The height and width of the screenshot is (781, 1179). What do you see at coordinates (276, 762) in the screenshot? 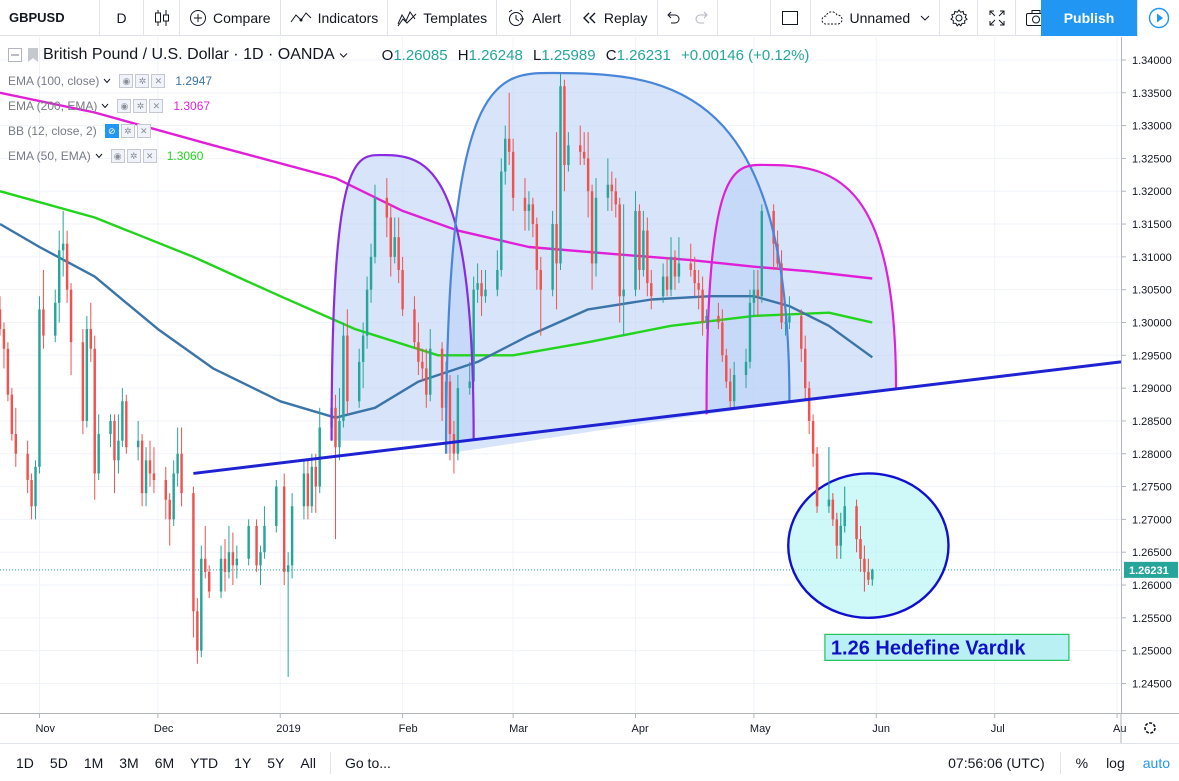
I see `range-button-5y: 5Y` at bounding box center [276, 762].